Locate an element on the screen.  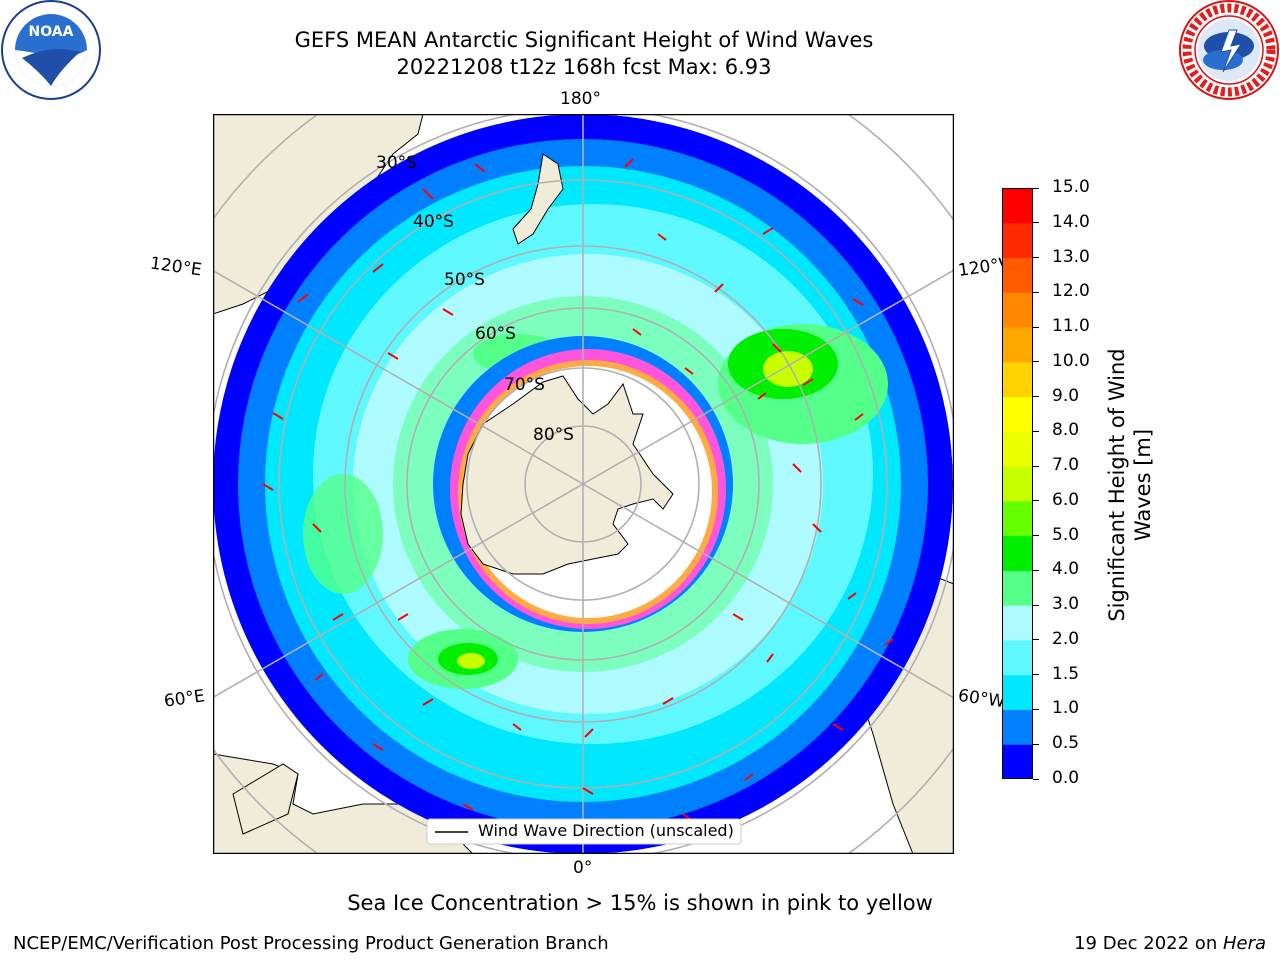
colorbar-tick-label: 2.0 is located at coordinates (1066, 638).